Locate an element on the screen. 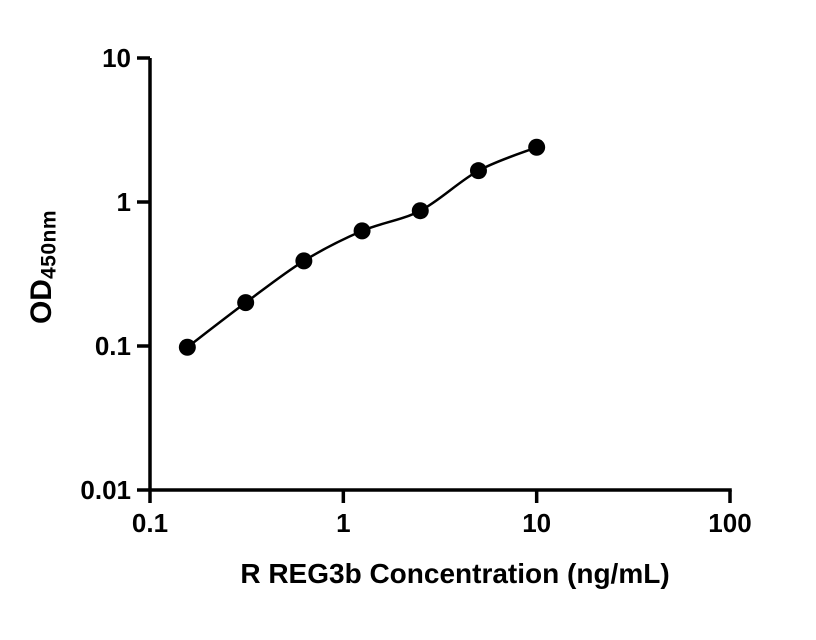 The image size is (816, 640). y-axis-title-main: OD is located at coordinates (41, 302).